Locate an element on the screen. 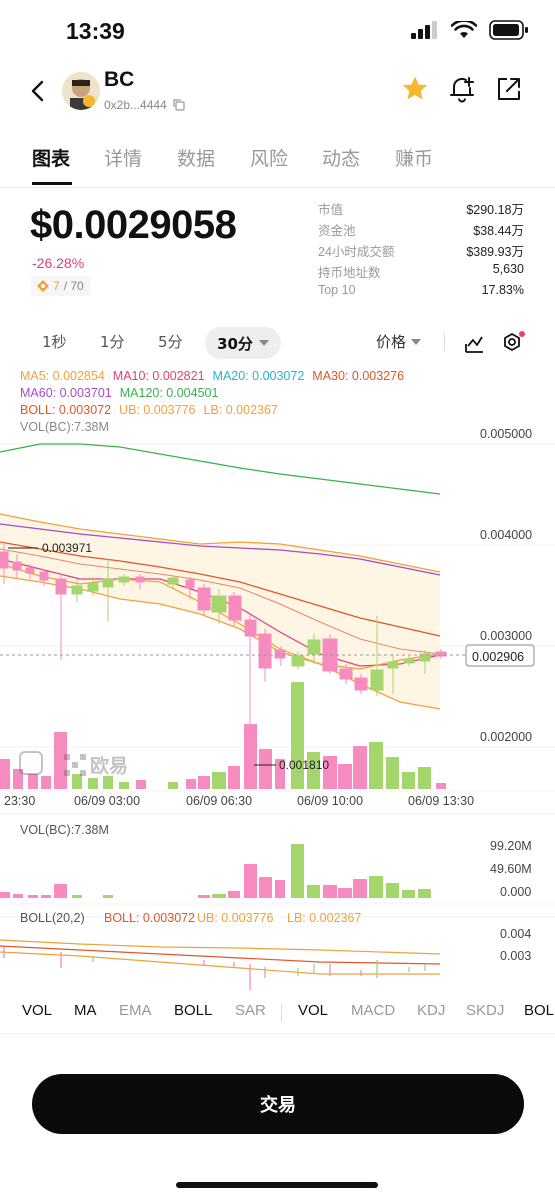 The image size is (555, 1200). main-tabs: 图表 详情 数据 风险 动态 赚币 is located at coordinates (277, 163).